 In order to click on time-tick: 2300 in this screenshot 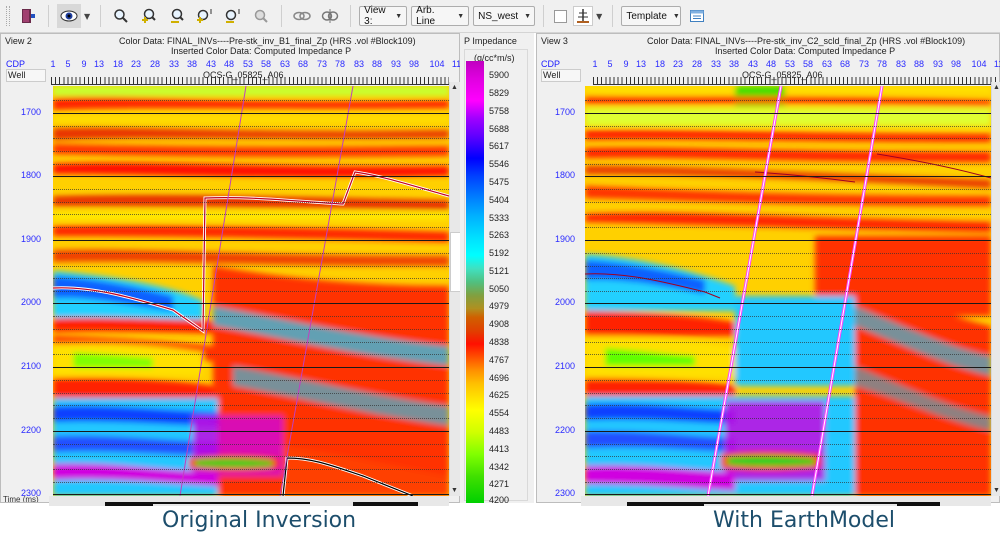, I will do `click(30, 493)`.